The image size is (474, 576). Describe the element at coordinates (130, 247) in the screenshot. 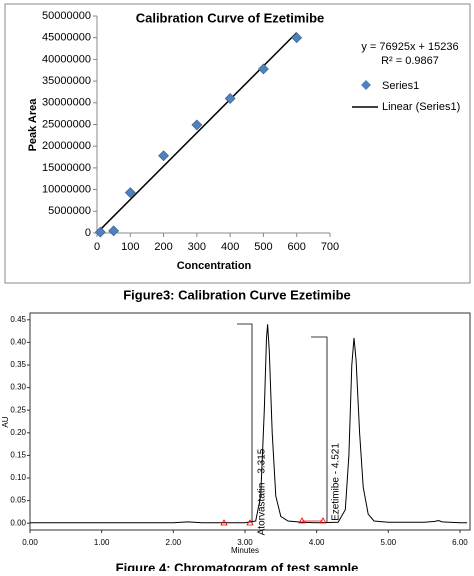

I see `x-tick-label: 100` at that location.